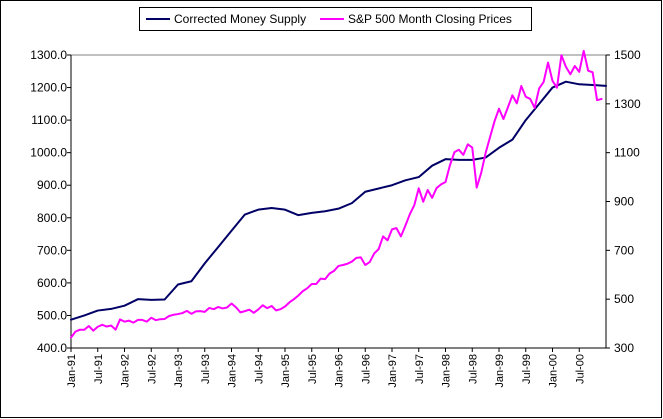 This screenshot has height=419, width=663. What do you see at coordinates (206, 369) in the screenshot?
I see `x-tick-label: Jul-93` at bounding box center [206, 369].